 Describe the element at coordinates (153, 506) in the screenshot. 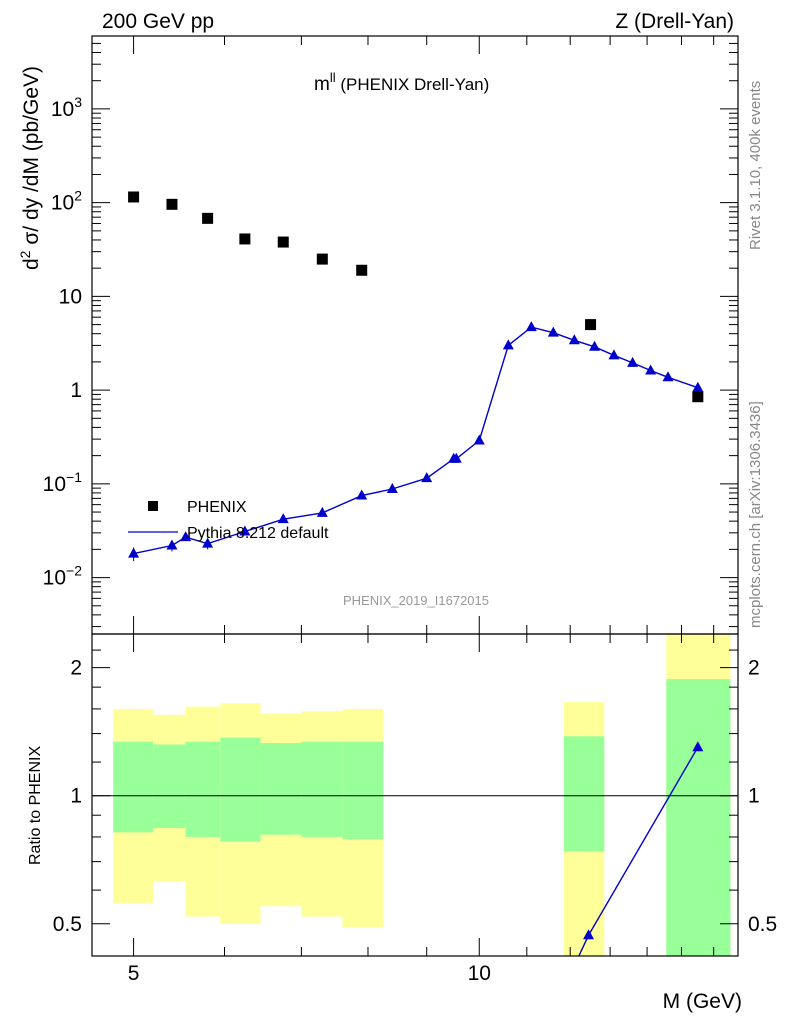

I see `legend-data-marker` at that location.